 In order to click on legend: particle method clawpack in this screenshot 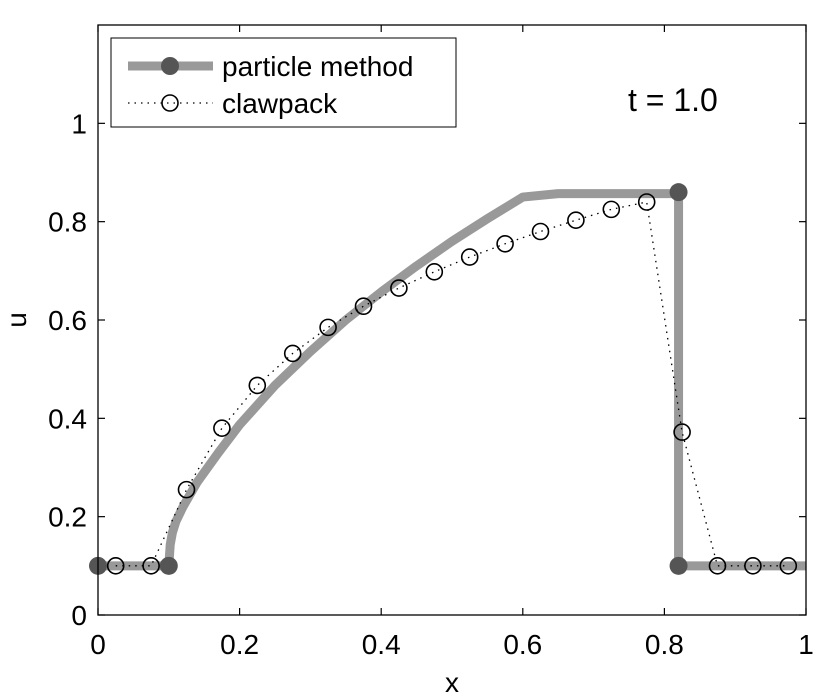, I will do `click(283, 82)`.